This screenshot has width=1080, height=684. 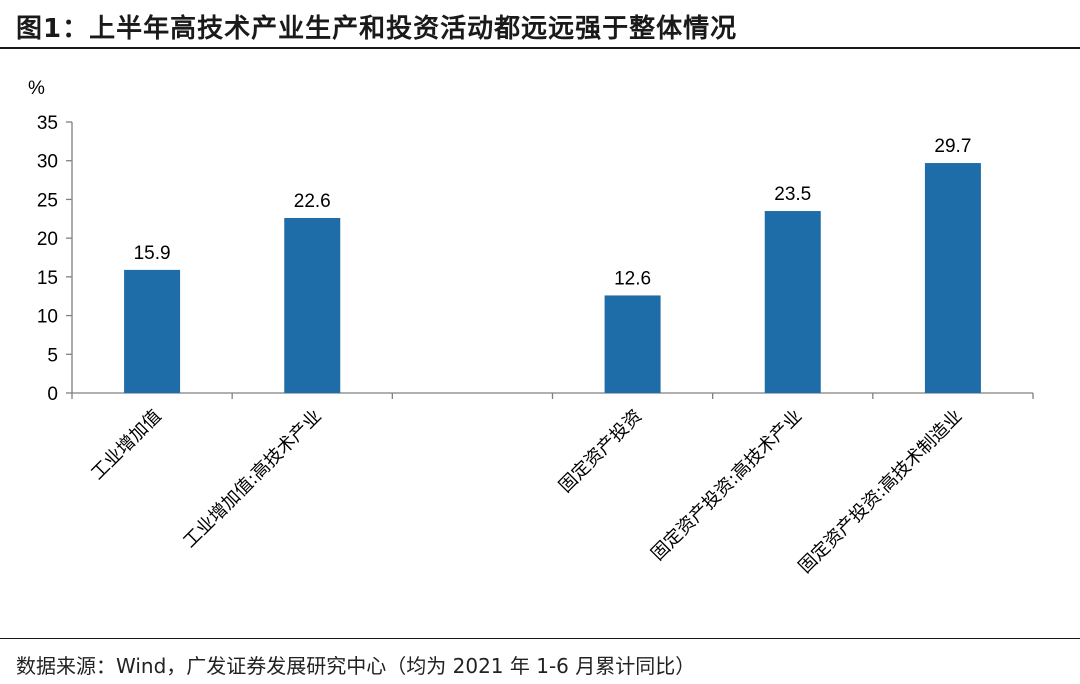 I want to click on category-label: 工业增加值, so click(x=126, y=445).